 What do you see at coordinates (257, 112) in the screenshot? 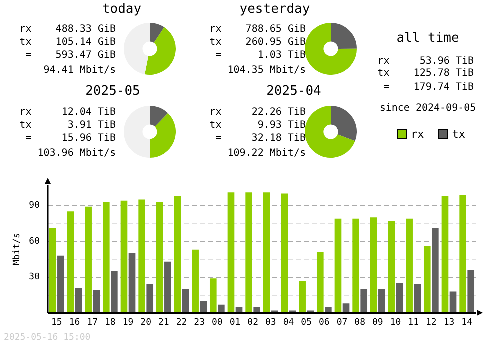
I see `text: rx 22.26 TiB` at bounding box center [257, 112].